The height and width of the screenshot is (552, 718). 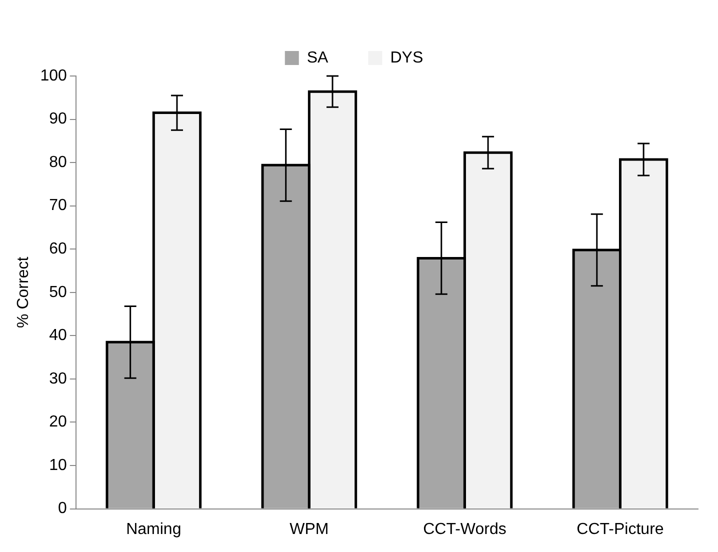 What do you see at coordinates (58, 292) in the screenshot?
I see `y-tick-label: 50` at bounding box center [58, 292].